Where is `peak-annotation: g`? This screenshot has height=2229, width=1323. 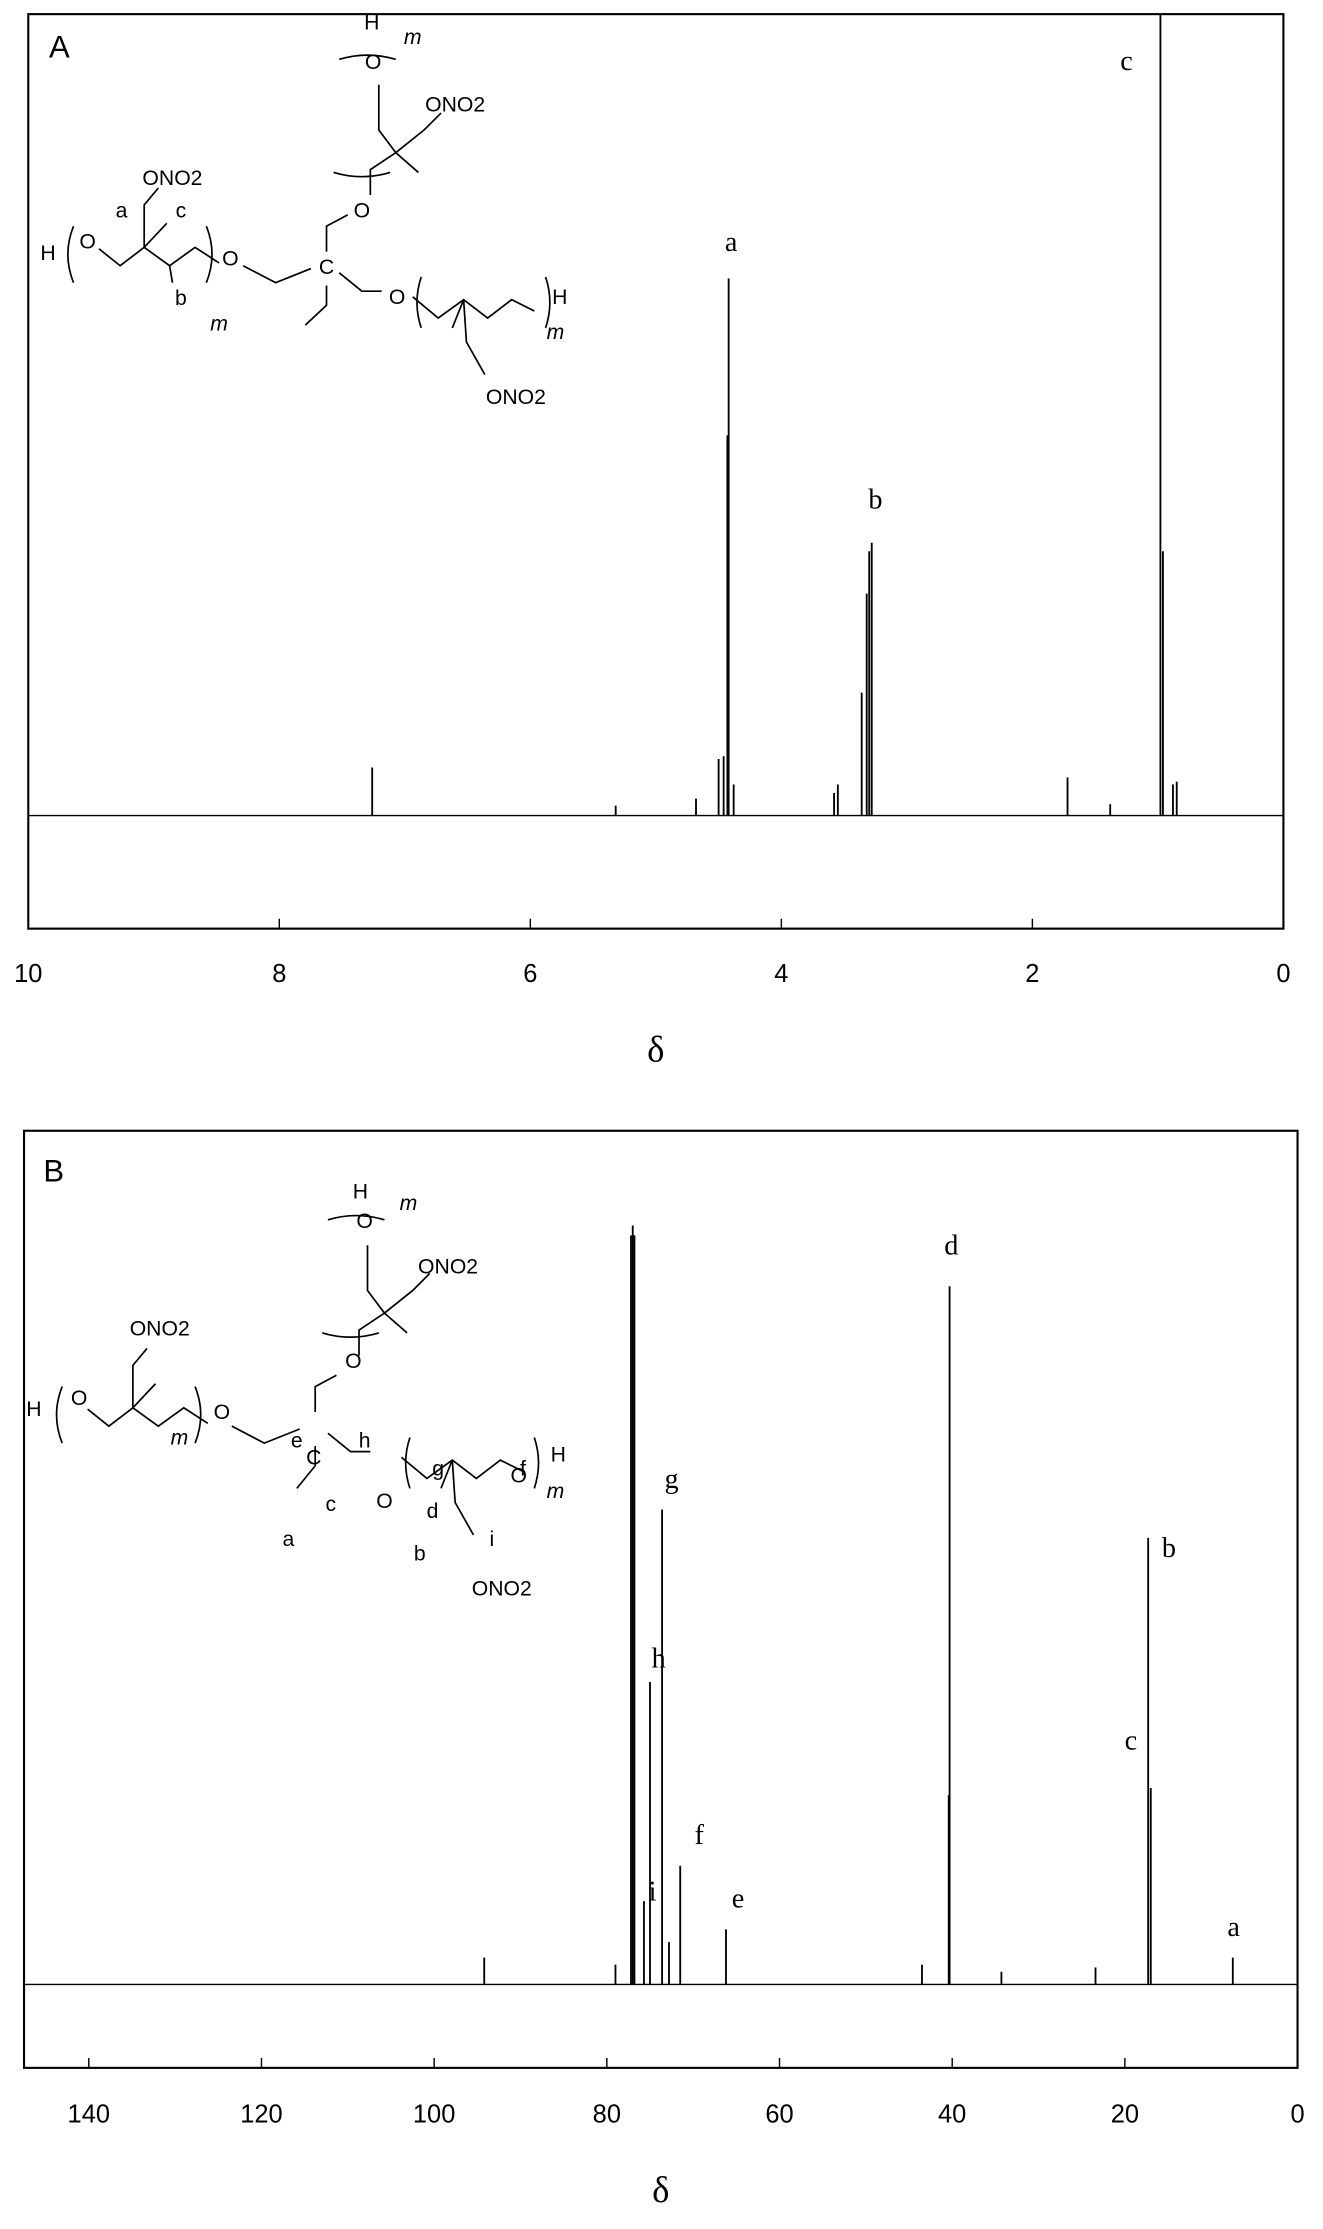 peak-annotation: g is located at coordinates (672, 1479).